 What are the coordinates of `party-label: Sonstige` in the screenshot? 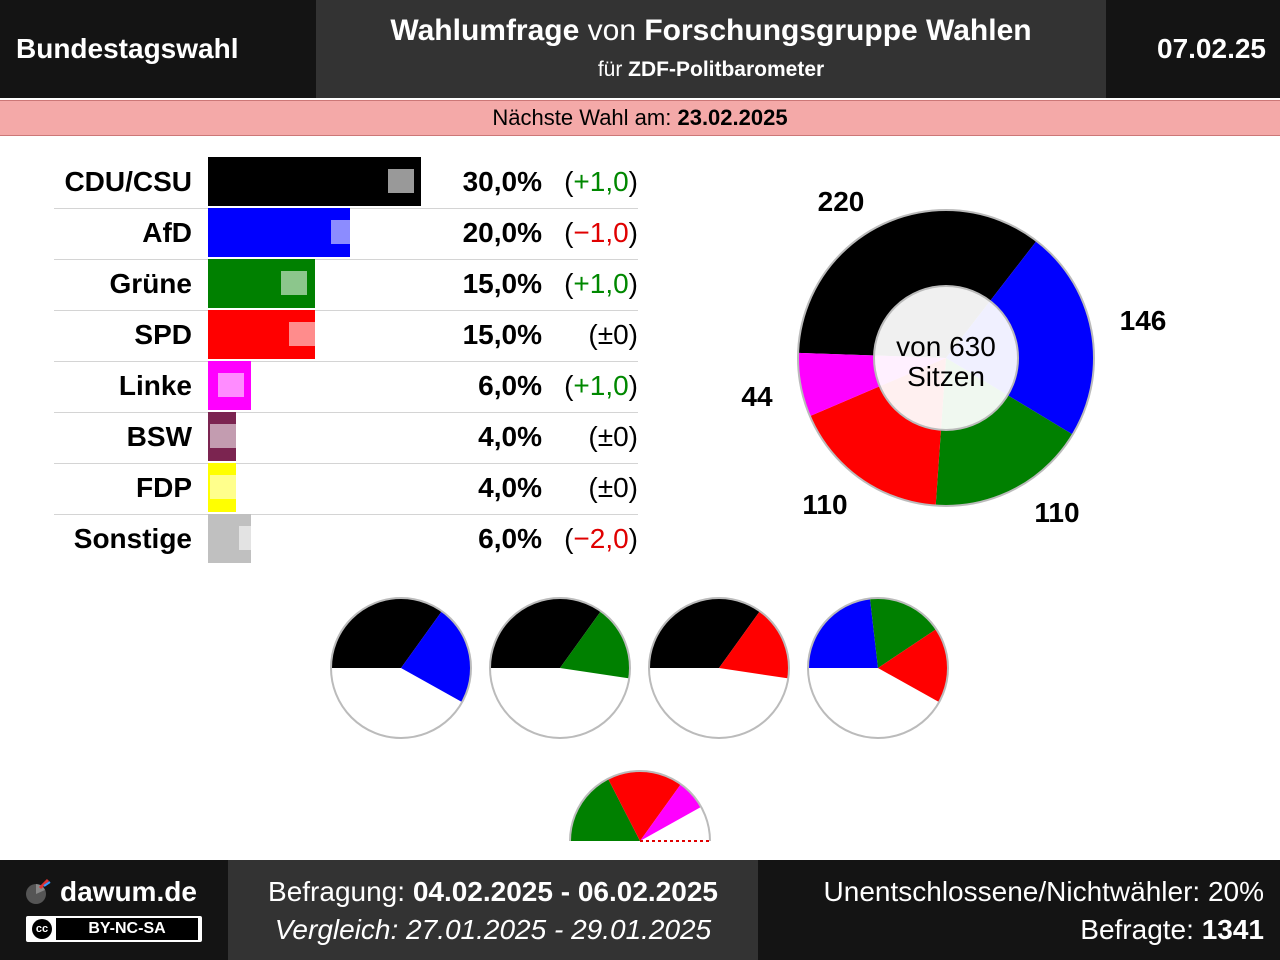 It's located at (132, 538).